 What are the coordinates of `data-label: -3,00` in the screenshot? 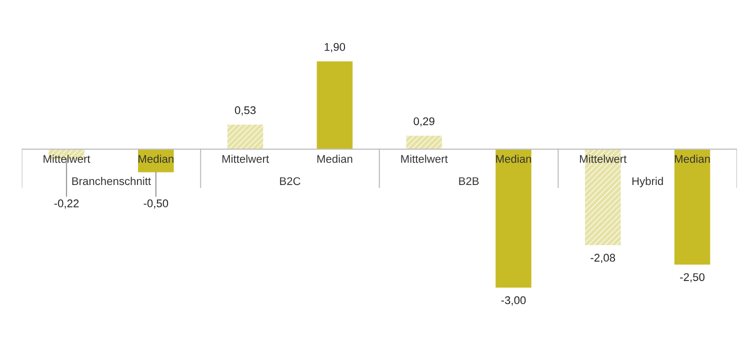 It's located at (513, 301).